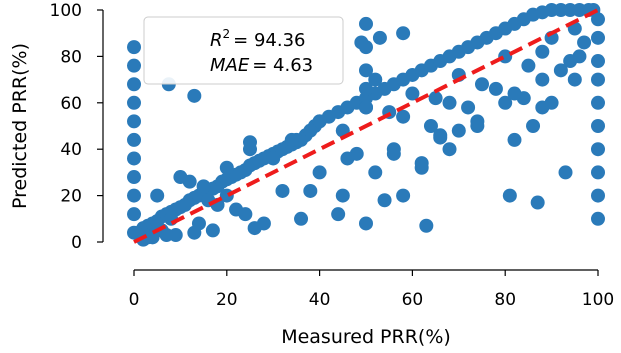 The height and width of the screenshot is (353, 621). Describe the element at coordinates (77, 127) in the screenshot. I see `y-axis: 0 20 40 60 80 100` at that location.